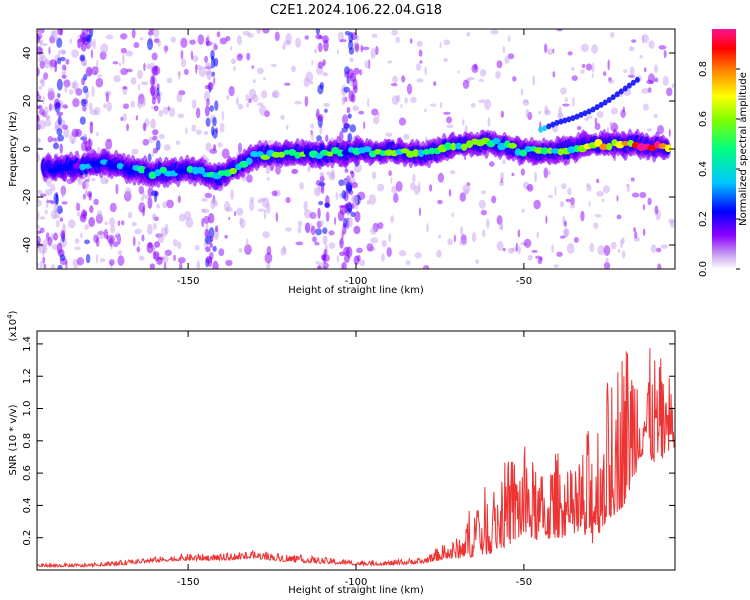 Image resolution: width=750 pixels, height=600 pixels. What do you see at coordinates (188, 281) in the screenshot?
I see `x-tick-label: -150` at bounding box center [188, 281].